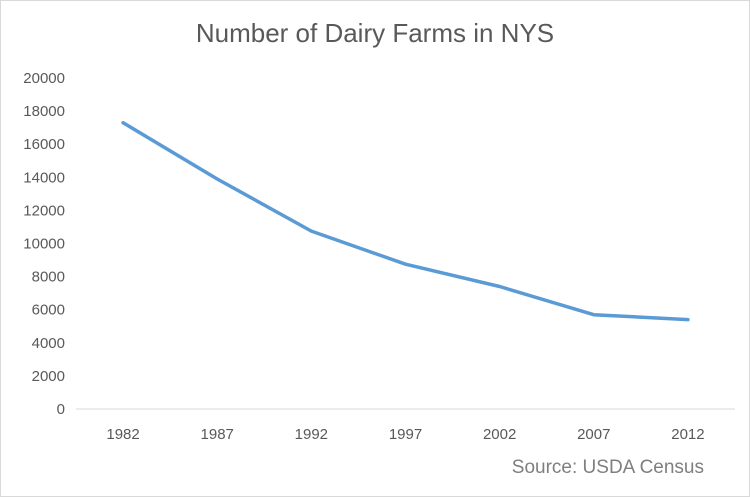 This screenshot has width=750, height=497. What do you see at coordinates (499, 434) in the screenshot?
I see `x-tick-label: 2002` at bounding box center [499, 434].